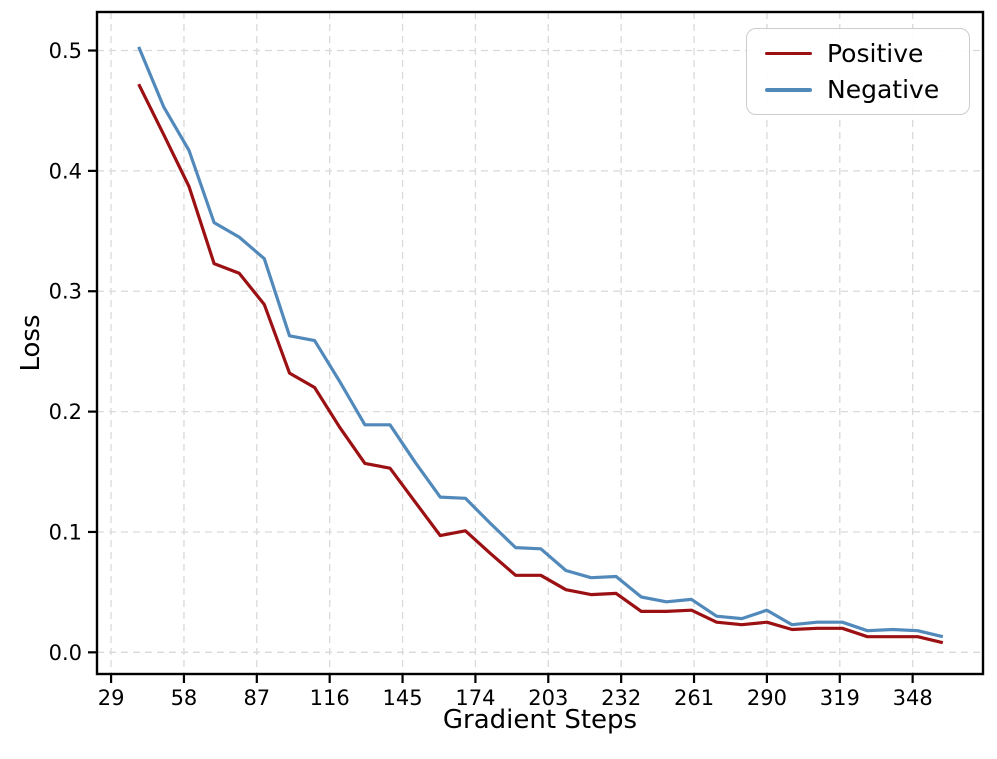  I want to click on x-tick-label: 29, so click(111, 698).